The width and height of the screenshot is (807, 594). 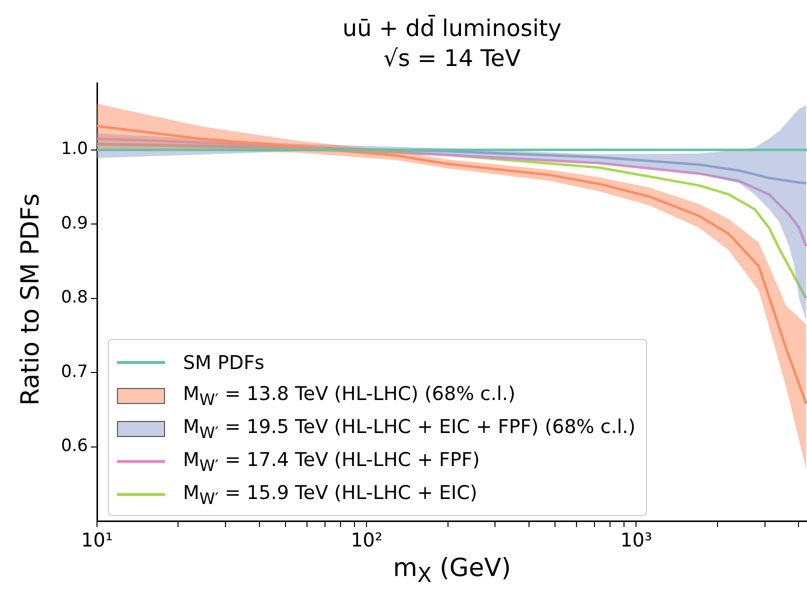 What do you see at coordinates (30, 300) in the screenshot?
I see `y-axis-title: Ratio to SM PDFs` at bounding box center [30, 300].